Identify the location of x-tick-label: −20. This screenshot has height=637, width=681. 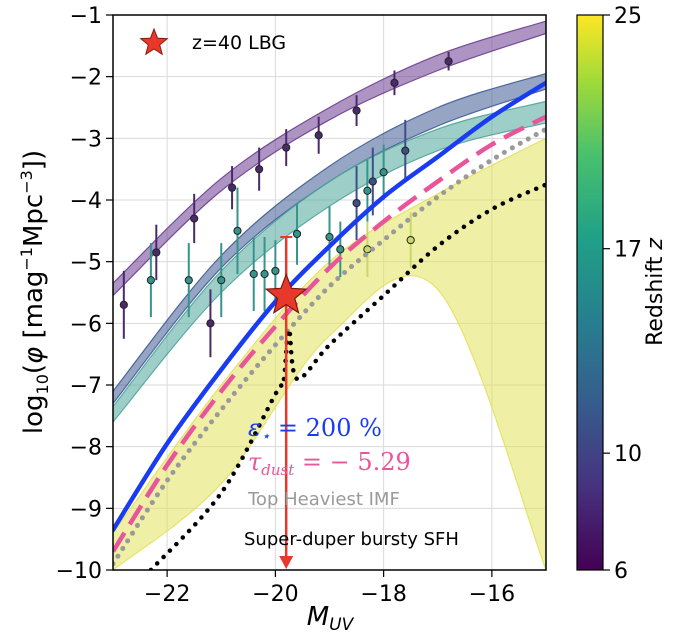
(275, 594).